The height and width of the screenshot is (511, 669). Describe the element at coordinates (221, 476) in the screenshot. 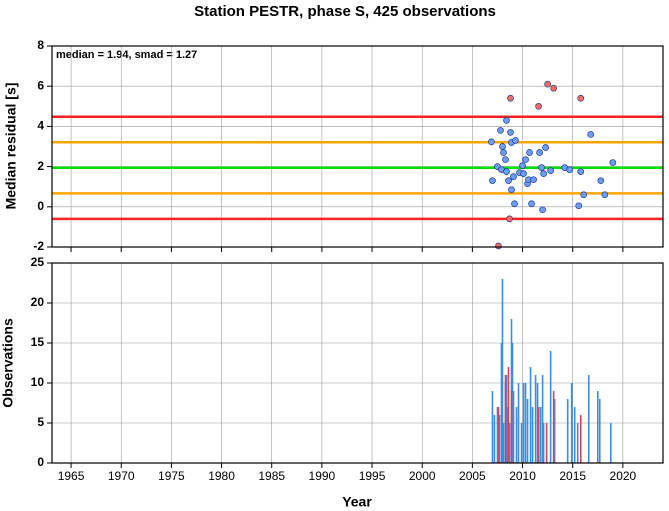

I see `x-tick-label: 1980` at that location.